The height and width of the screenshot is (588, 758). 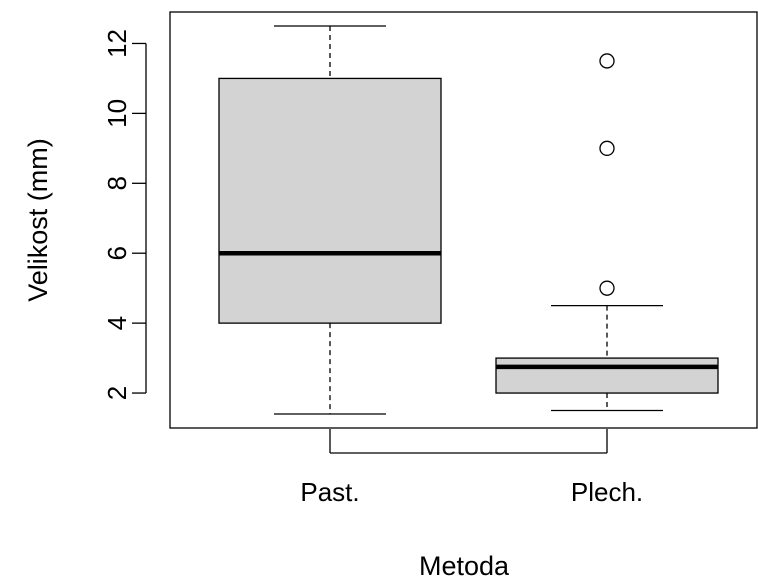 I want to click on y-tick-label: 12, so click(x=117, y=43).